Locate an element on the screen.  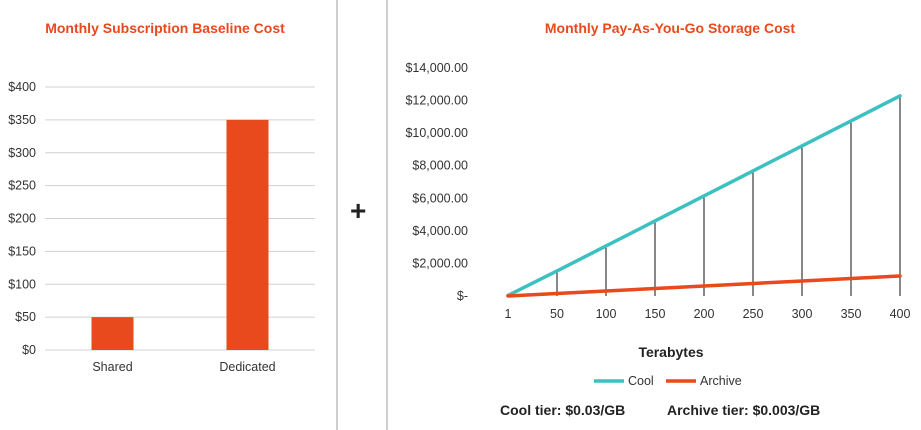
legend-label-cool: Cool is located at coordinates (641, 381).